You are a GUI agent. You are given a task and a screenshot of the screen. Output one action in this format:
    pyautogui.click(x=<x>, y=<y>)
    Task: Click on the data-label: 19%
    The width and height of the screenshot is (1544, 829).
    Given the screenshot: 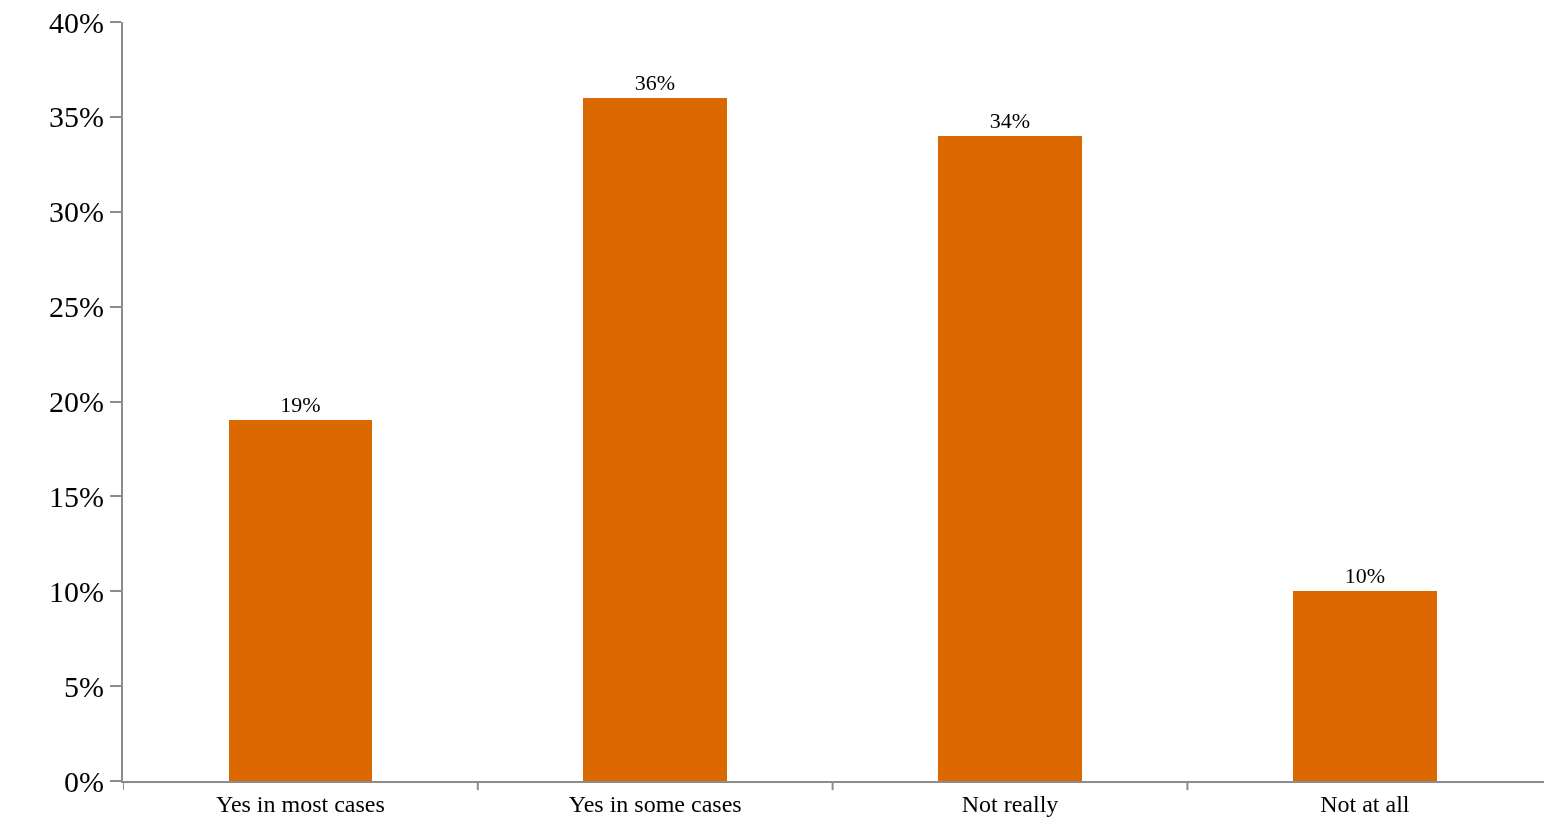 What is the action you would take?
    pyautogui.click(x=300, y=404)
    